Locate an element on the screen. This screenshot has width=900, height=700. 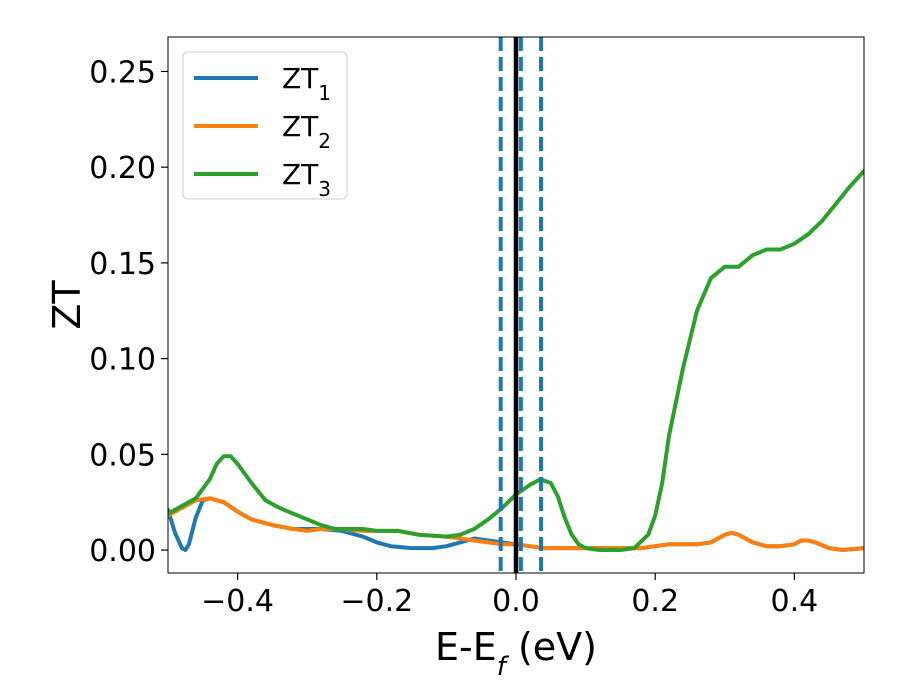
y-tick-label: 0.15 is located at coordinates (122, 264).